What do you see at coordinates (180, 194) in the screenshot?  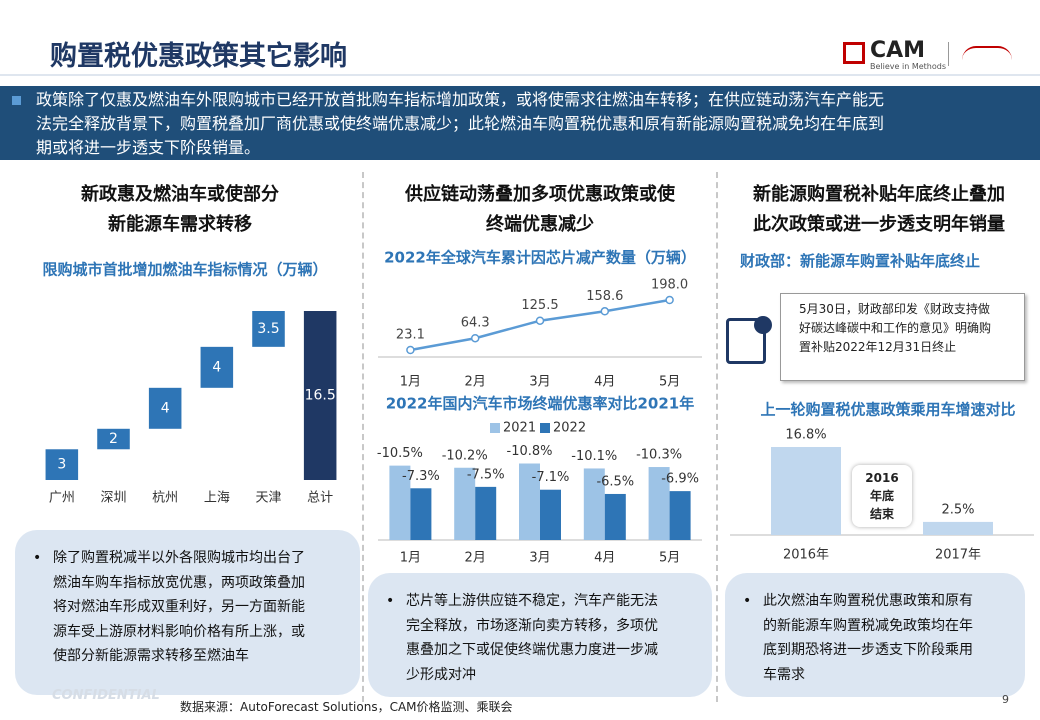 I see `text-line: 新政惠及燃油车或使部分` at bounding box center [180, 194].